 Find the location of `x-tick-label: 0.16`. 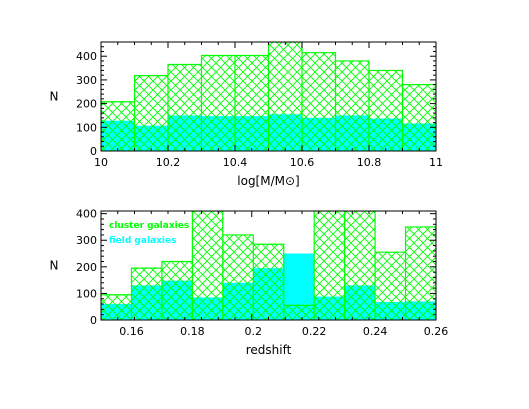

x-tick-label: 0.16 is located at coordinates (131, 331).